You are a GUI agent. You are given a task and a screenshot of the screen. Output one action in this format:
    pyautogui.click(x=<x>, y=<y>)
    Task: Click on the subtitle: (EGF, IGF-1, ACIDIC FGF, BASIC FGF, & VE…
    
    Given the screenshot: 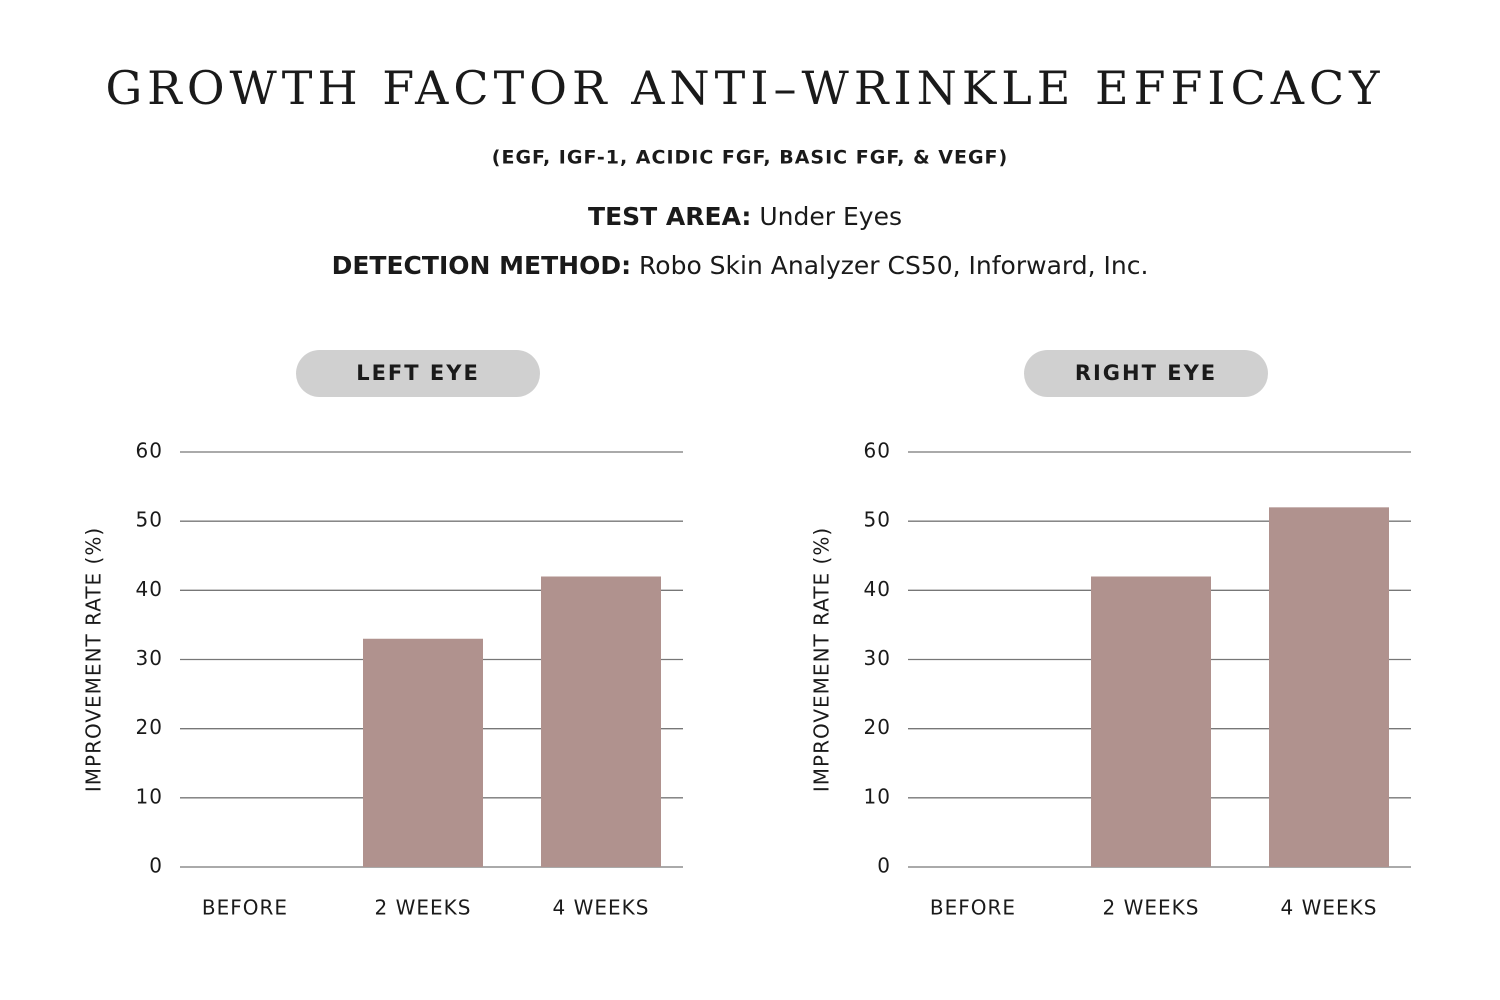 What is the action you would take?
    pyautogui.click(x=750, y=158)
    